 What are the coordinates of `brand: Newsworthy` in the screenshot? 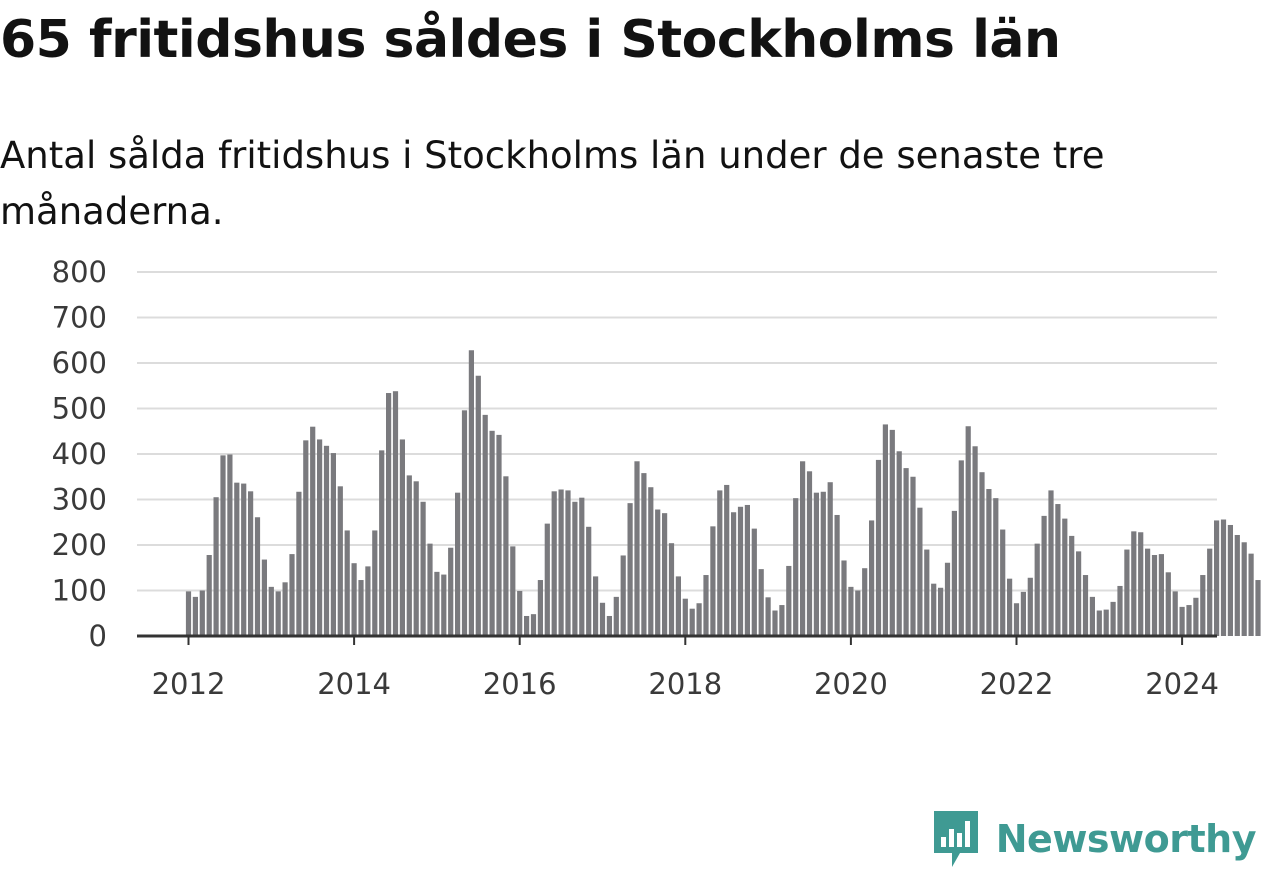 It's located at (1093, 839).